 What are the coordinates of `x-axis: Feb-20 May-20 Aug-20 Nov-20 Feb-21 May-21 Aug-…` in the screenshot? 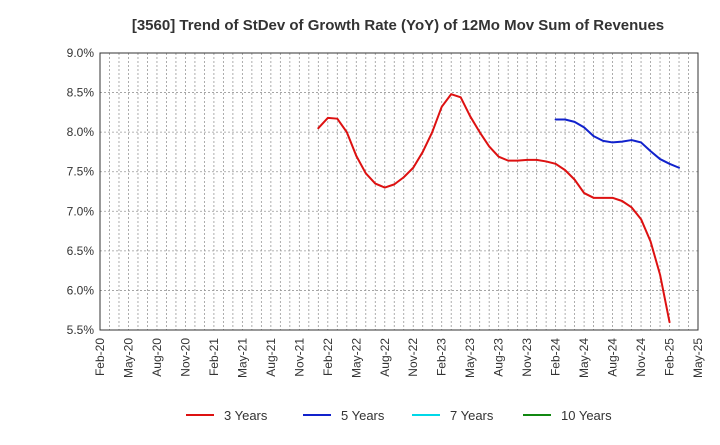 It's located at (399, 358).